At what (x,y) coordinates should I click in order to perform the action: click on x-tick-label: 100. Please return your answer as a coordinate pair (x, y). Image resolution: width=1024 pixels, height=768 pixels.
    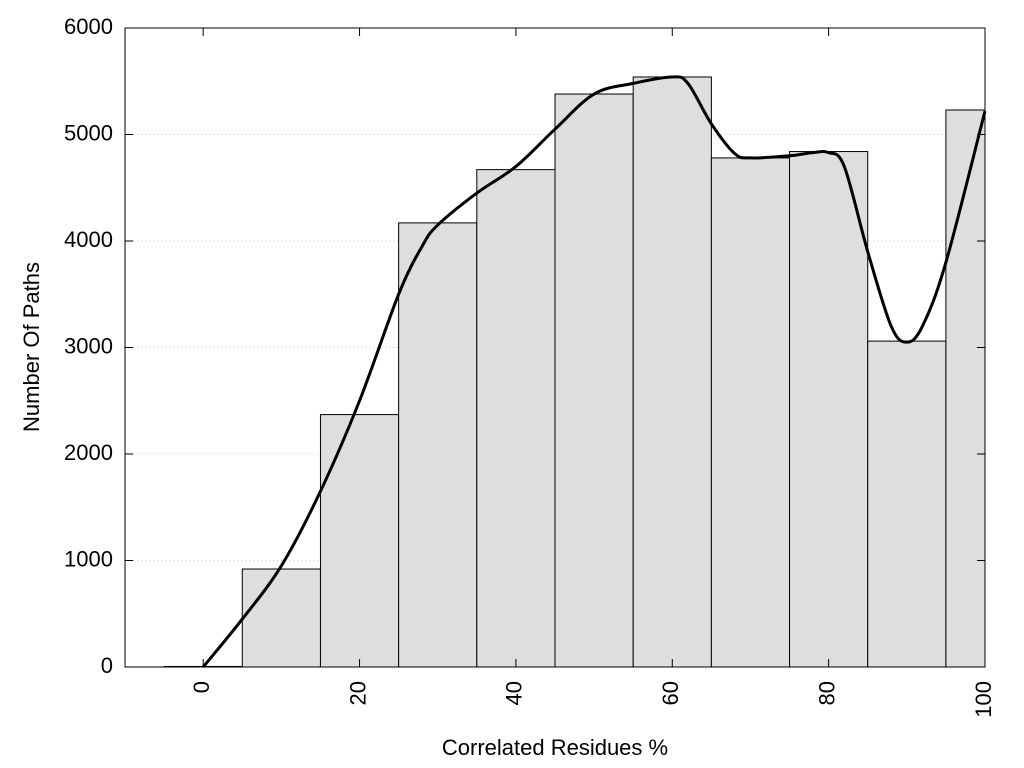
    Looking at the image, I should click on (983, 699).